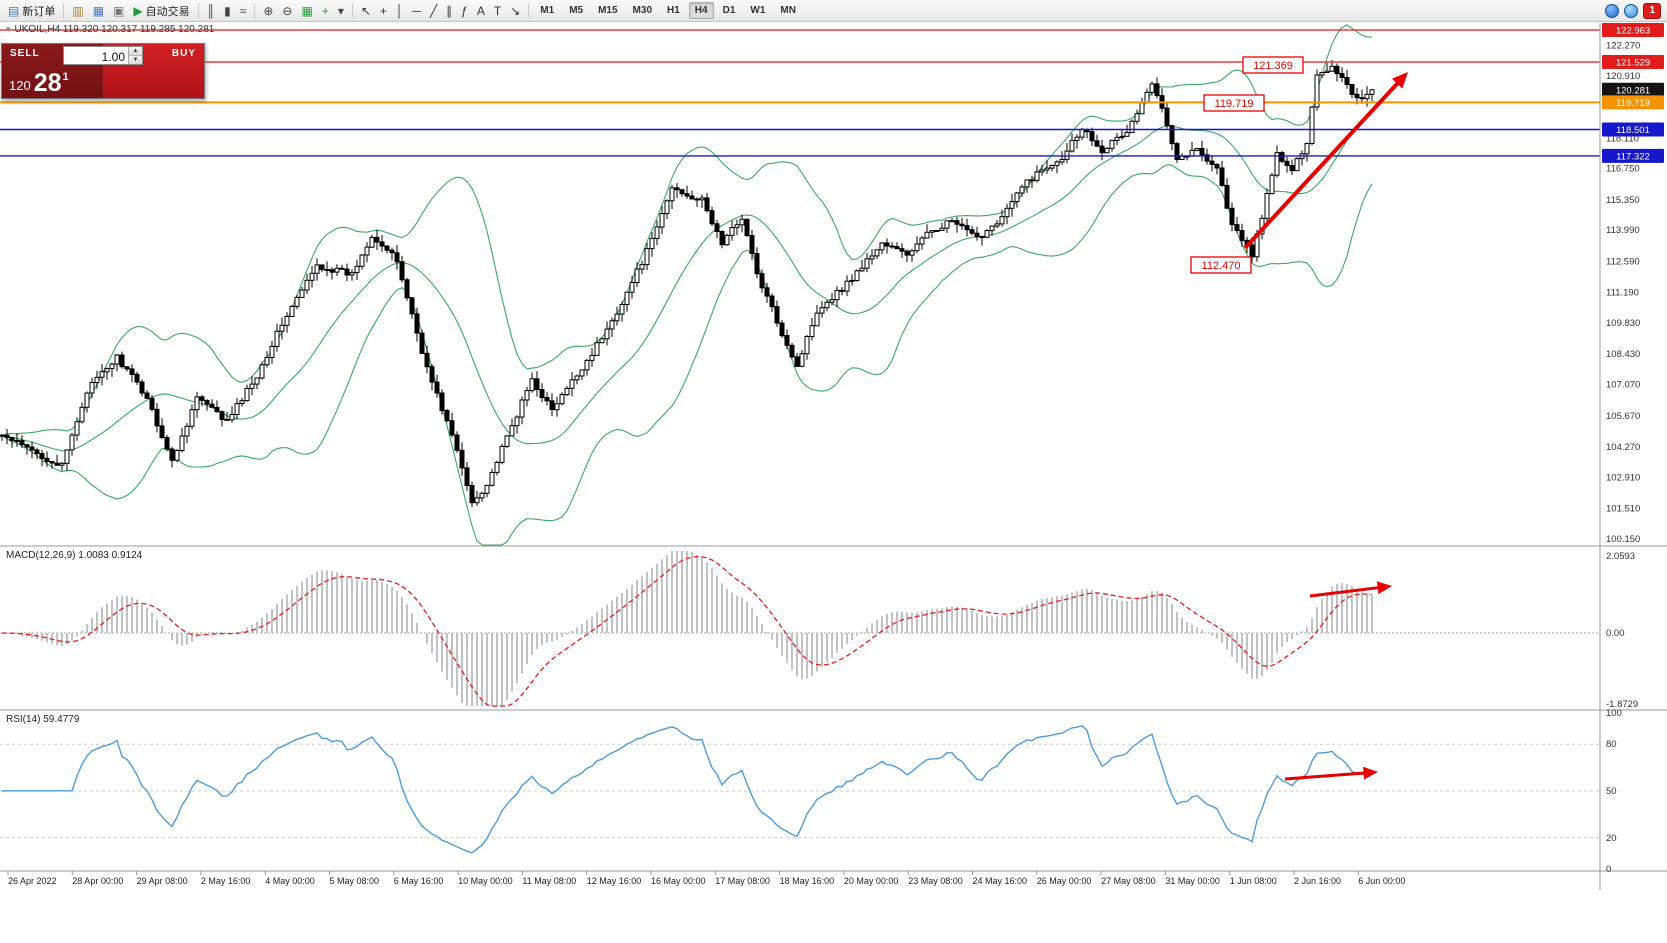  I want to click on timeframe-m30: M30, so click(642, 10).